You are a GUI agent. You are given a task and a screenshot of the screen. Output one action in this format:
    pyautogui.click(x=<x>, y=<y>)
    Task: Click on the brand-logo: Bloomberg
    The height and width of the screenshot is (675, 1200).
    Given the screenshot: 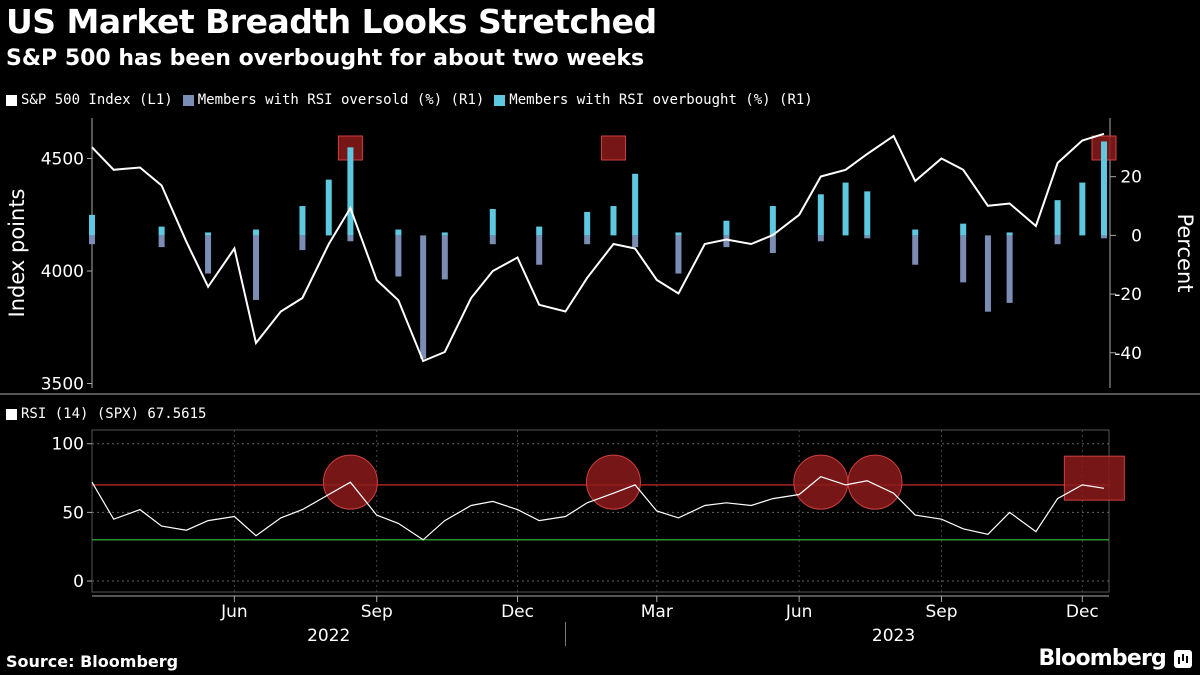 What is the action you would take?
    pyautogui.click(x=1102, y=658)
    